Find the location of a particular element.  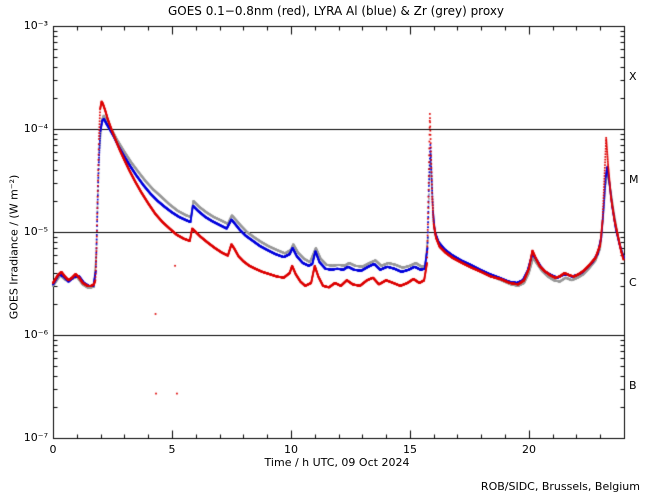

x-axis-title: Time / h UTC, 09 Oct 2024 is located at coordinates (337, 462).